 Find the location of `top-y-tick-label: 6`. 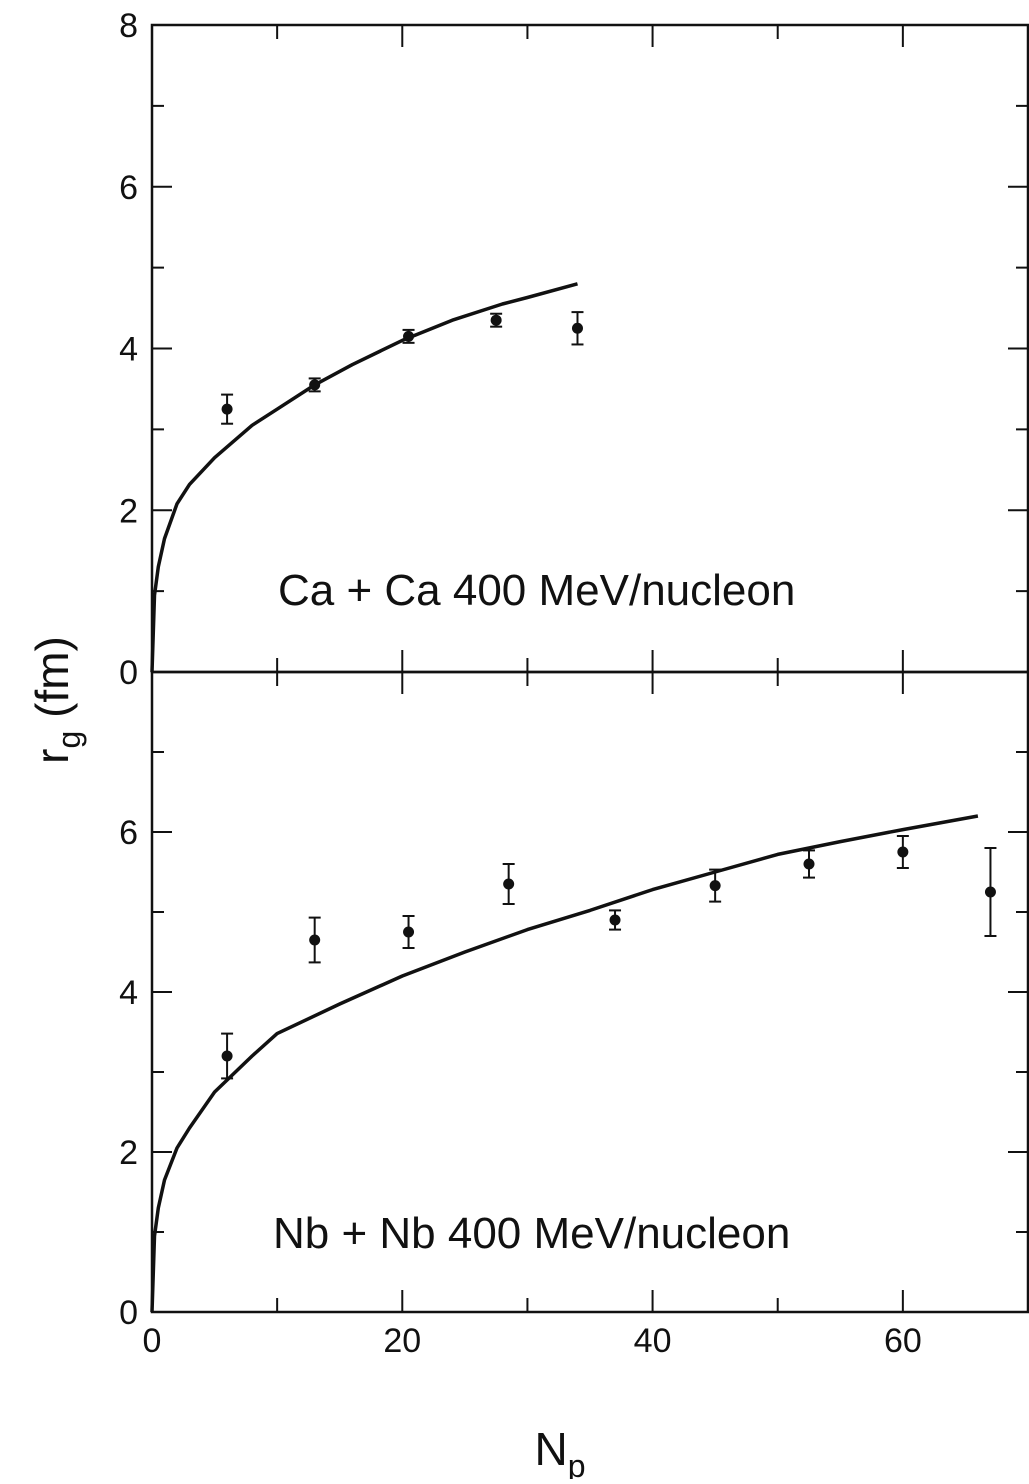

top-y-tick-label: 6 is located at coordinates (128, 188).